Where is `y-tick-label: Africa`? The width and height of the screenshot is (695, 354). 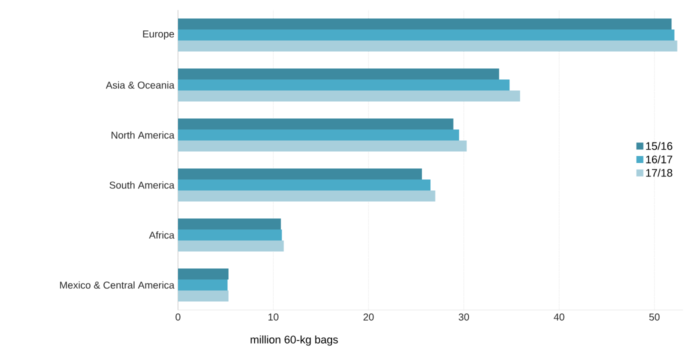
y-tick-label: Africa is located at coordinates (161, 235).